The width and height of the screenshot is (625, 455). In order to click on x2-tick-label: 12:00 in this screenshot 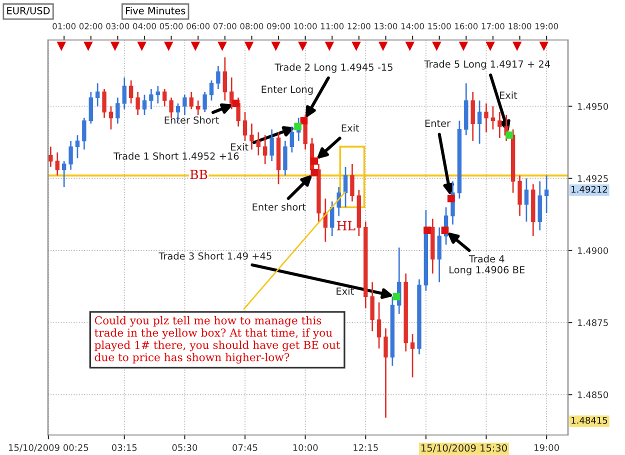, I will do `click(359, 26)`.